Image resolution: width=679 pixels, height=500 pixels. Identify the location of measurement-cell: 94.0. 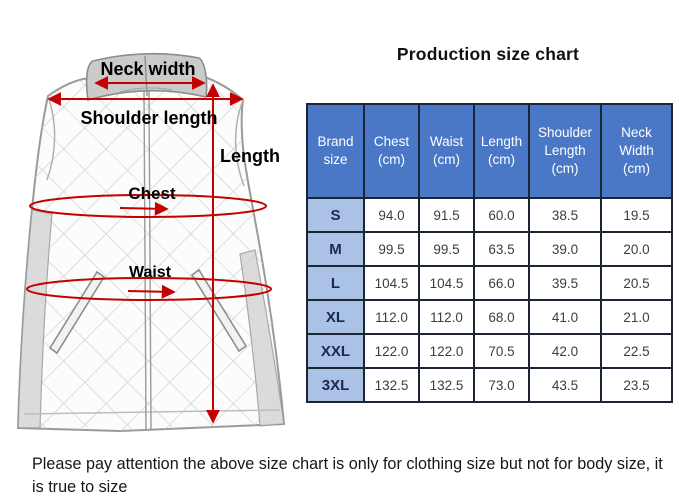
(391, 215).